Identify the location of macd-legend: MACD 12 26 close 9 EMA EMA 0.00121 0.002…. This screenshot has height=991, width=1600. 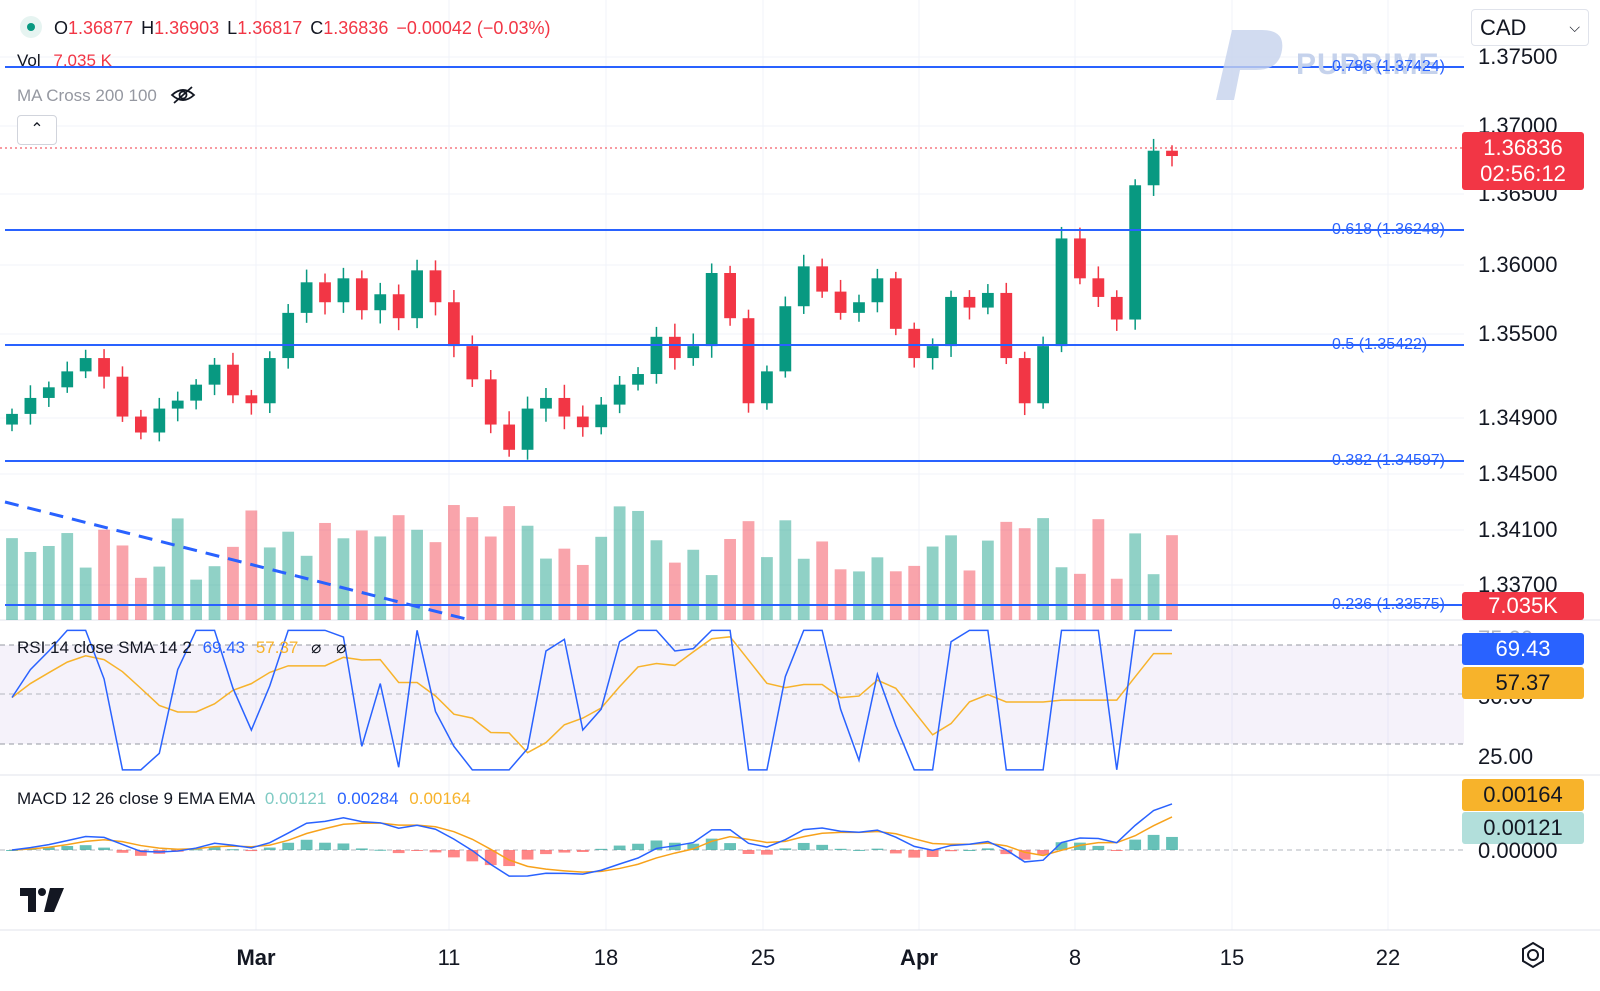
(244, 799).